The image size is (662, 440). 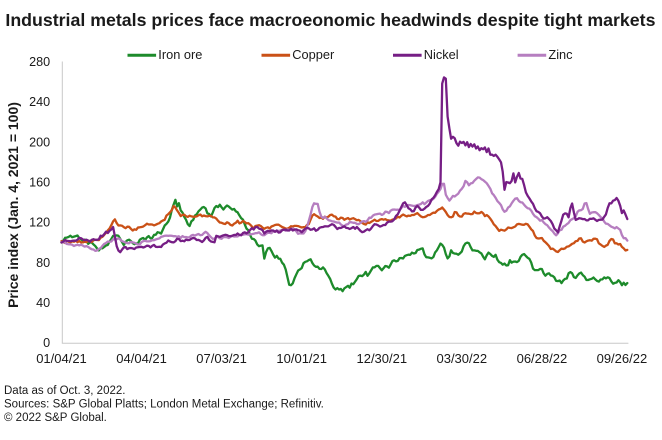 I want to click on svg-text: 160, so click(x=39, y=183).